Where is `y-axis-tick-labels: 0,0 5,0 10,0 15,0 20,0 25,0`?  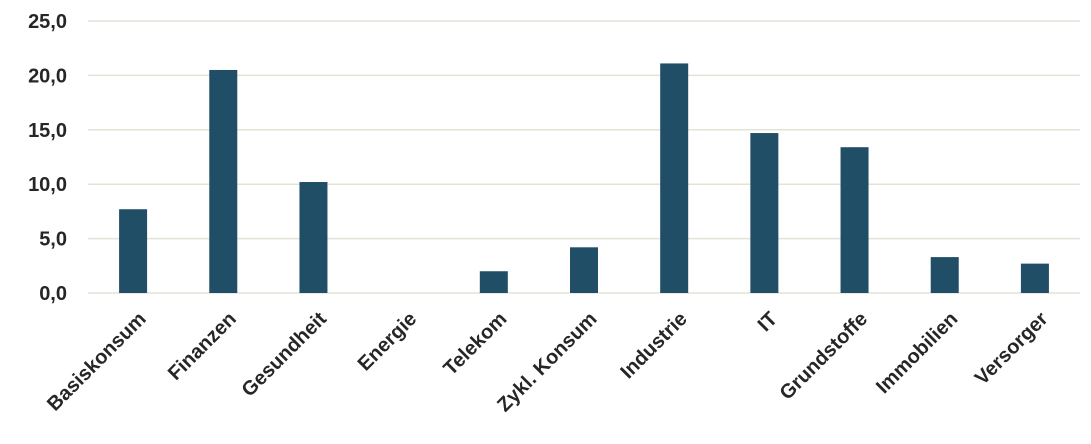
y-axis-tick-labels: 0,0 5,0 10,0 15,0 20,0 25,0 is located at coordinates (47, 158).